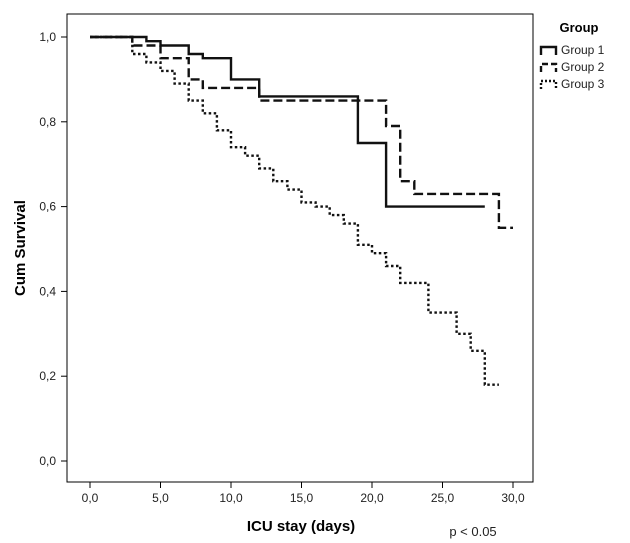 The image size is (630, 543). I want to click on legend-label-3: Group 3, so click(583, 84).